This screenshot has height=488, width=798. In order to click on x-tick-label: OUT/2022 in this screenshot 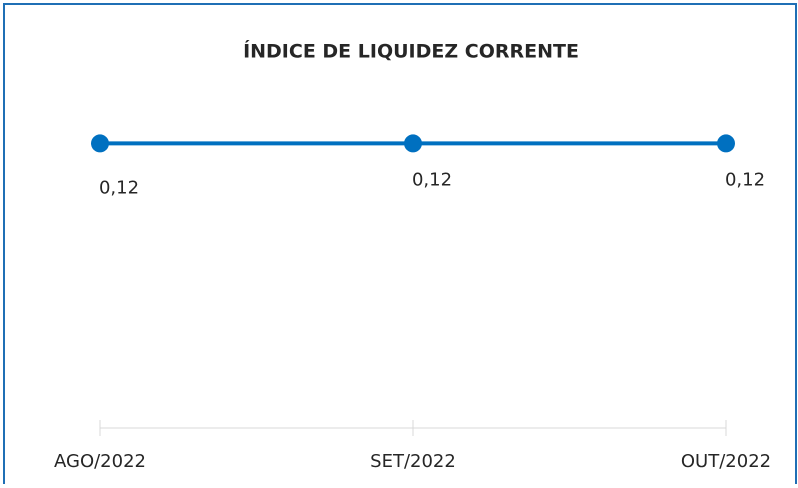, I will do `click(726, 461)`.